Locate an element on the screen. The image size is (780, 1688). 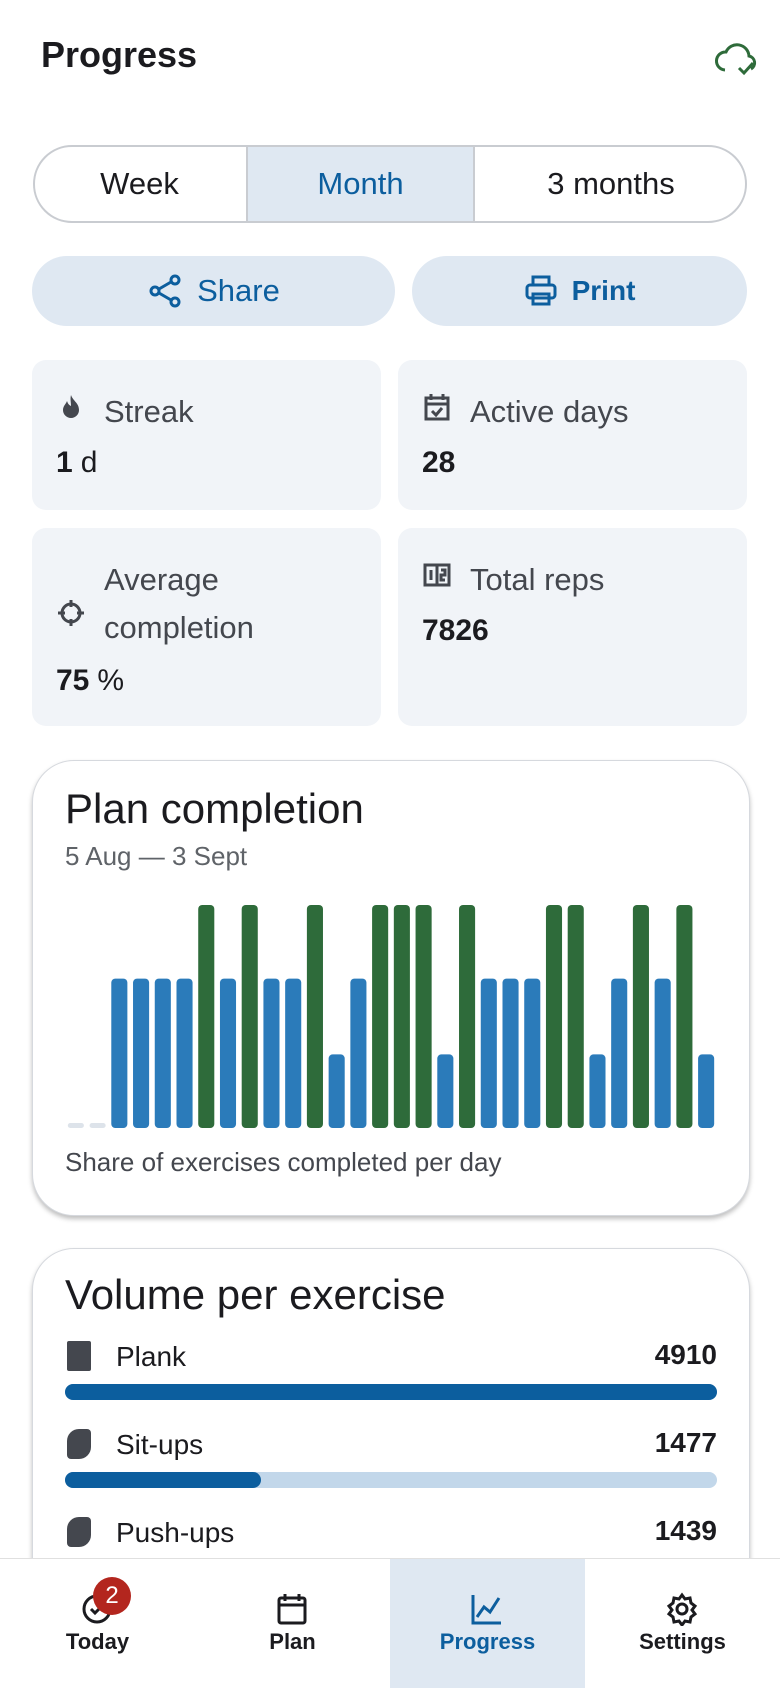
bar-chart is located at coordinates (391, 1016).